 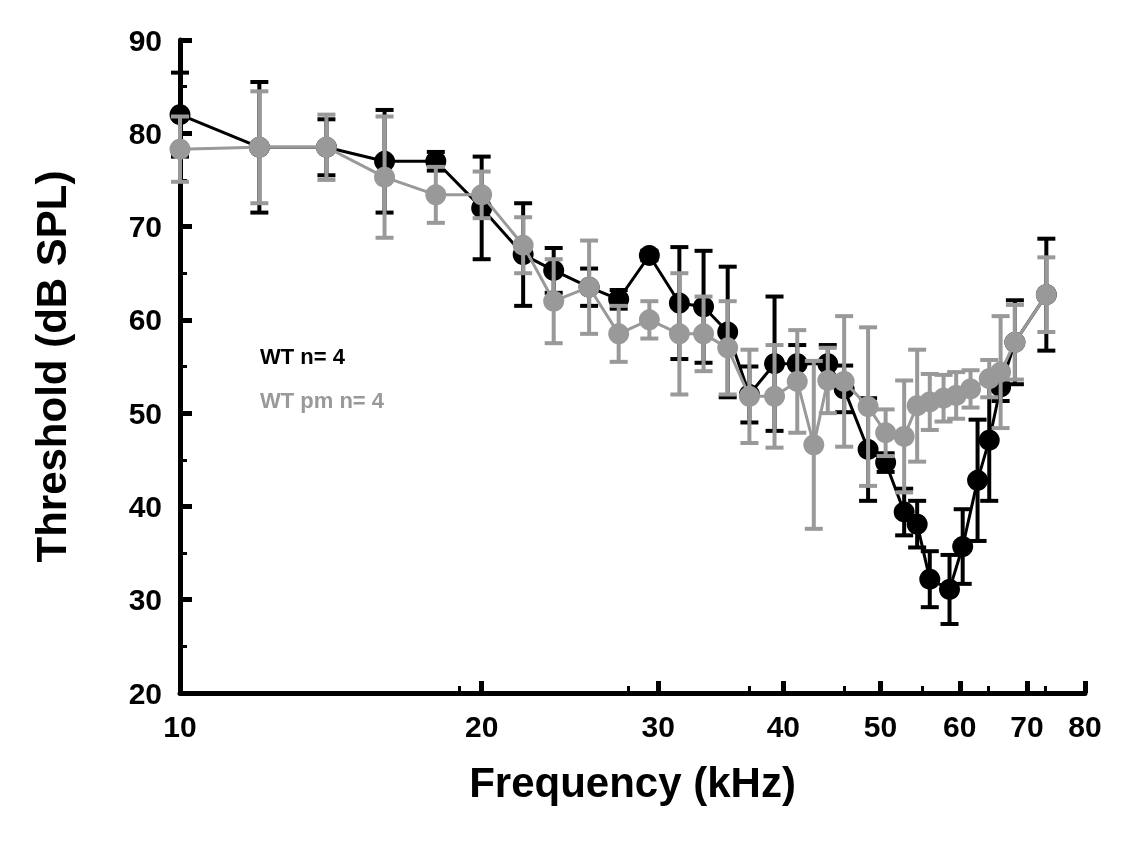 I want to click on x-tick-label: 70, so click(x=1027, y=726).